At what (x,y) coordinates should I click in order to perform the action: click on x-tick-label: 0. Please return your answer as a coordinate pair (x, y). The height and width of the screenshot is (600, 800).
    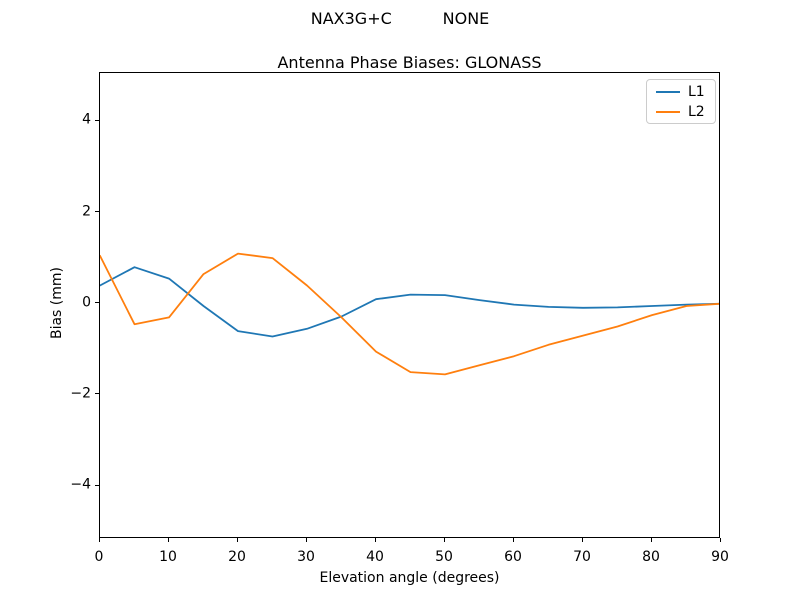
    Looking at the image, I should click on (99, 557).